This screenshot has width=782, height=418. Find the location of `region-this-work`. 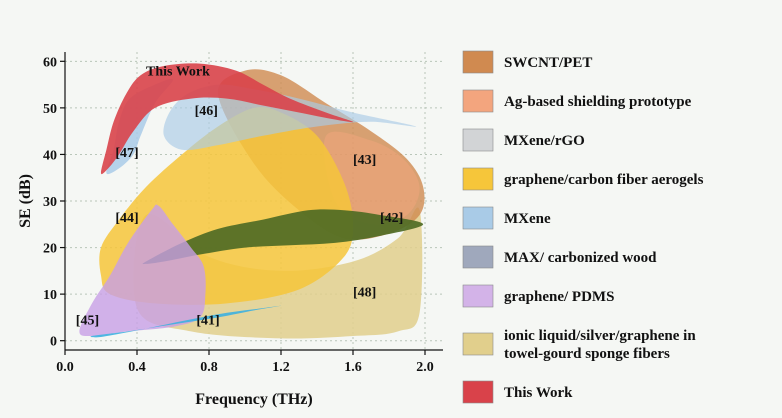

region-this-work is located at coordinates (227, 119).